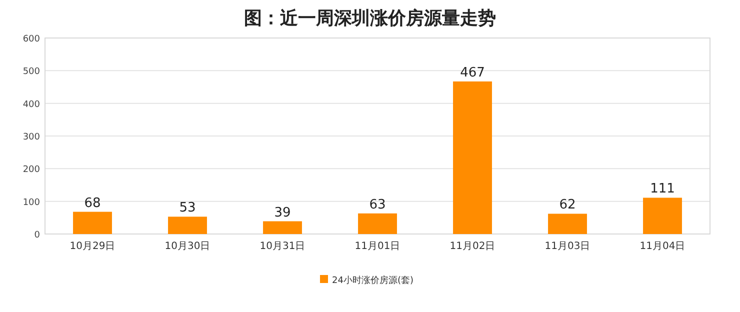 The height and width of the screenshot is (312, 740). What do you see at coordinates (31, 137) in the screenshot?
I see `y-tick-label: 300` at bounding box center [31, 137].